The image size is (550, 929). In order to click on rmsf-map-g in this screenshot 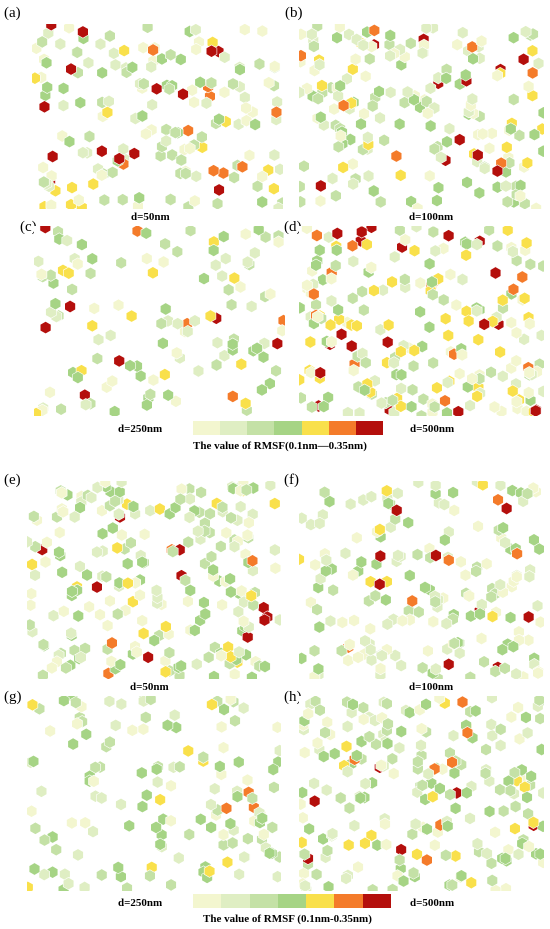, I will do `click(154, 793)`.